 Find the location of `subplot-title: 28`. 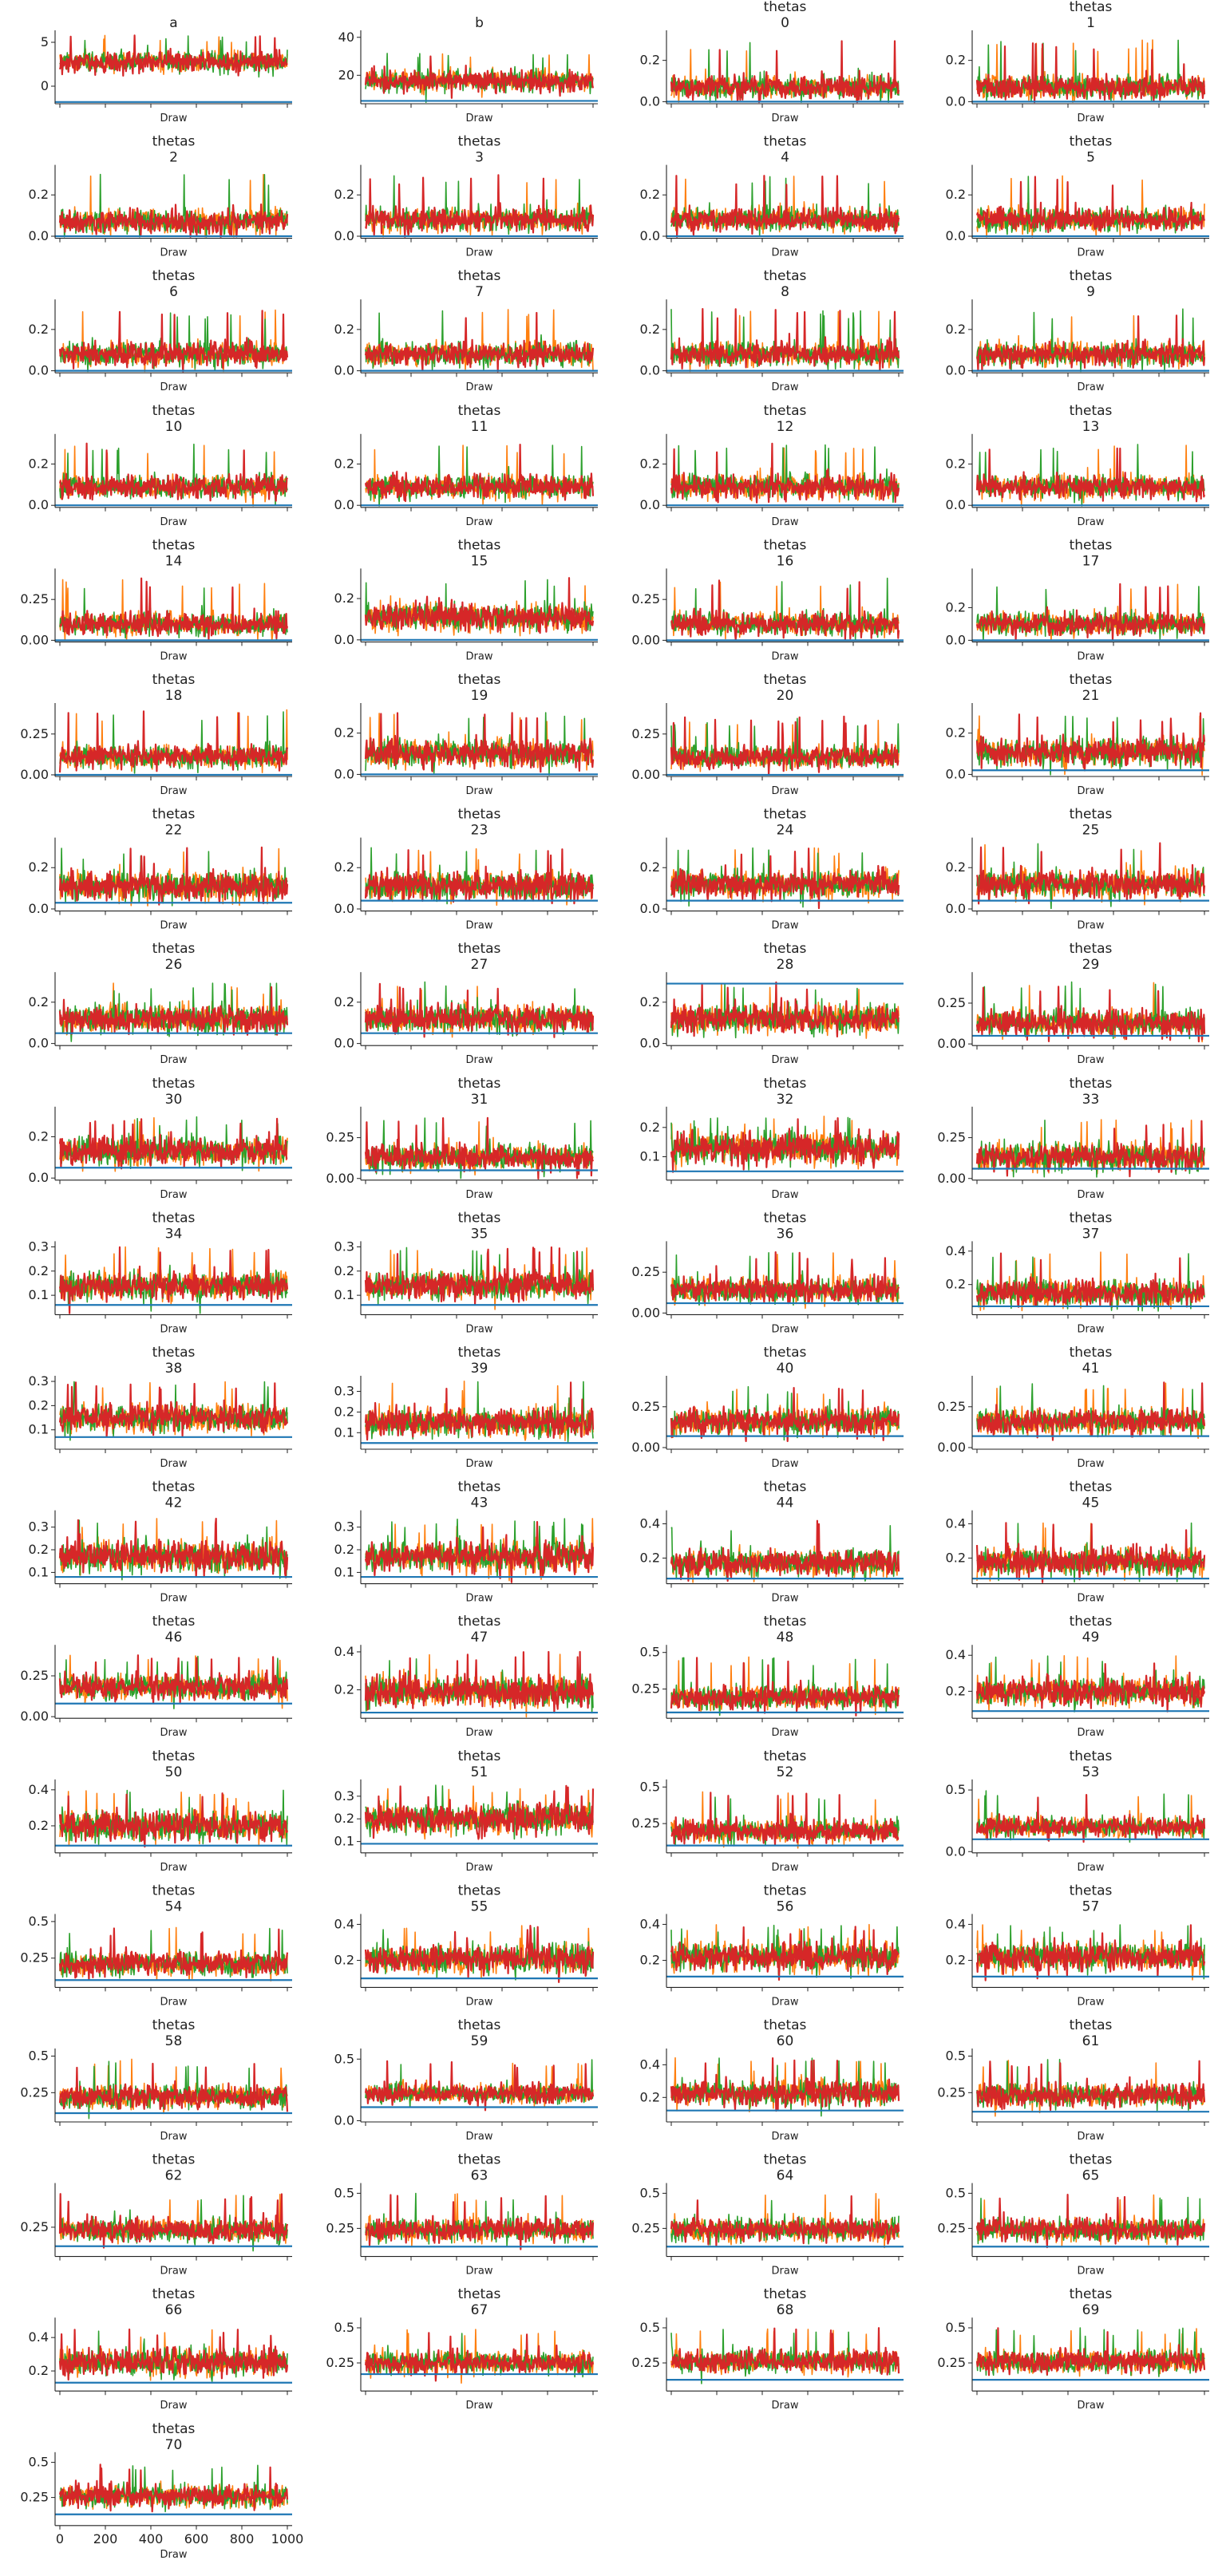

subplot-title: 28 is located at coordinates (785, 965).